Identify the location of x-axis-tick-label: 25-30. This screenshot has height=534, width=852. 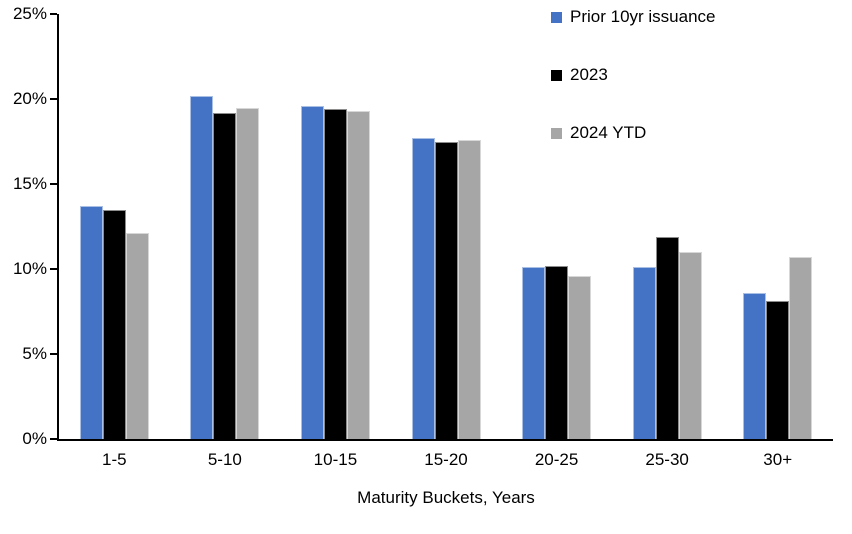
(667, 459).